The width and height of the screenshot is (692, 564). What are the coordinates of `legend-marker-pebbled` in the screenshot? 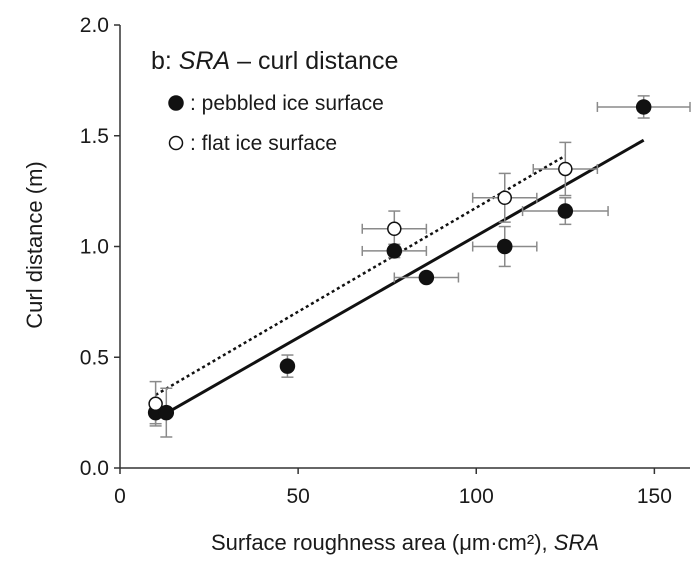 It's located at (176, 103).